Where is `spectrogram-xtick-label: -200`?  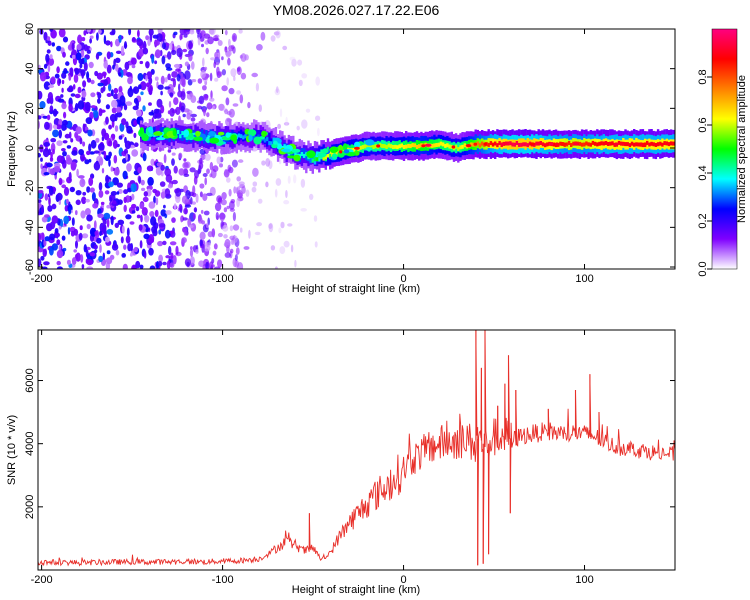
spectrogram-xtick-label: -200 is located at coordinates (42, 279).